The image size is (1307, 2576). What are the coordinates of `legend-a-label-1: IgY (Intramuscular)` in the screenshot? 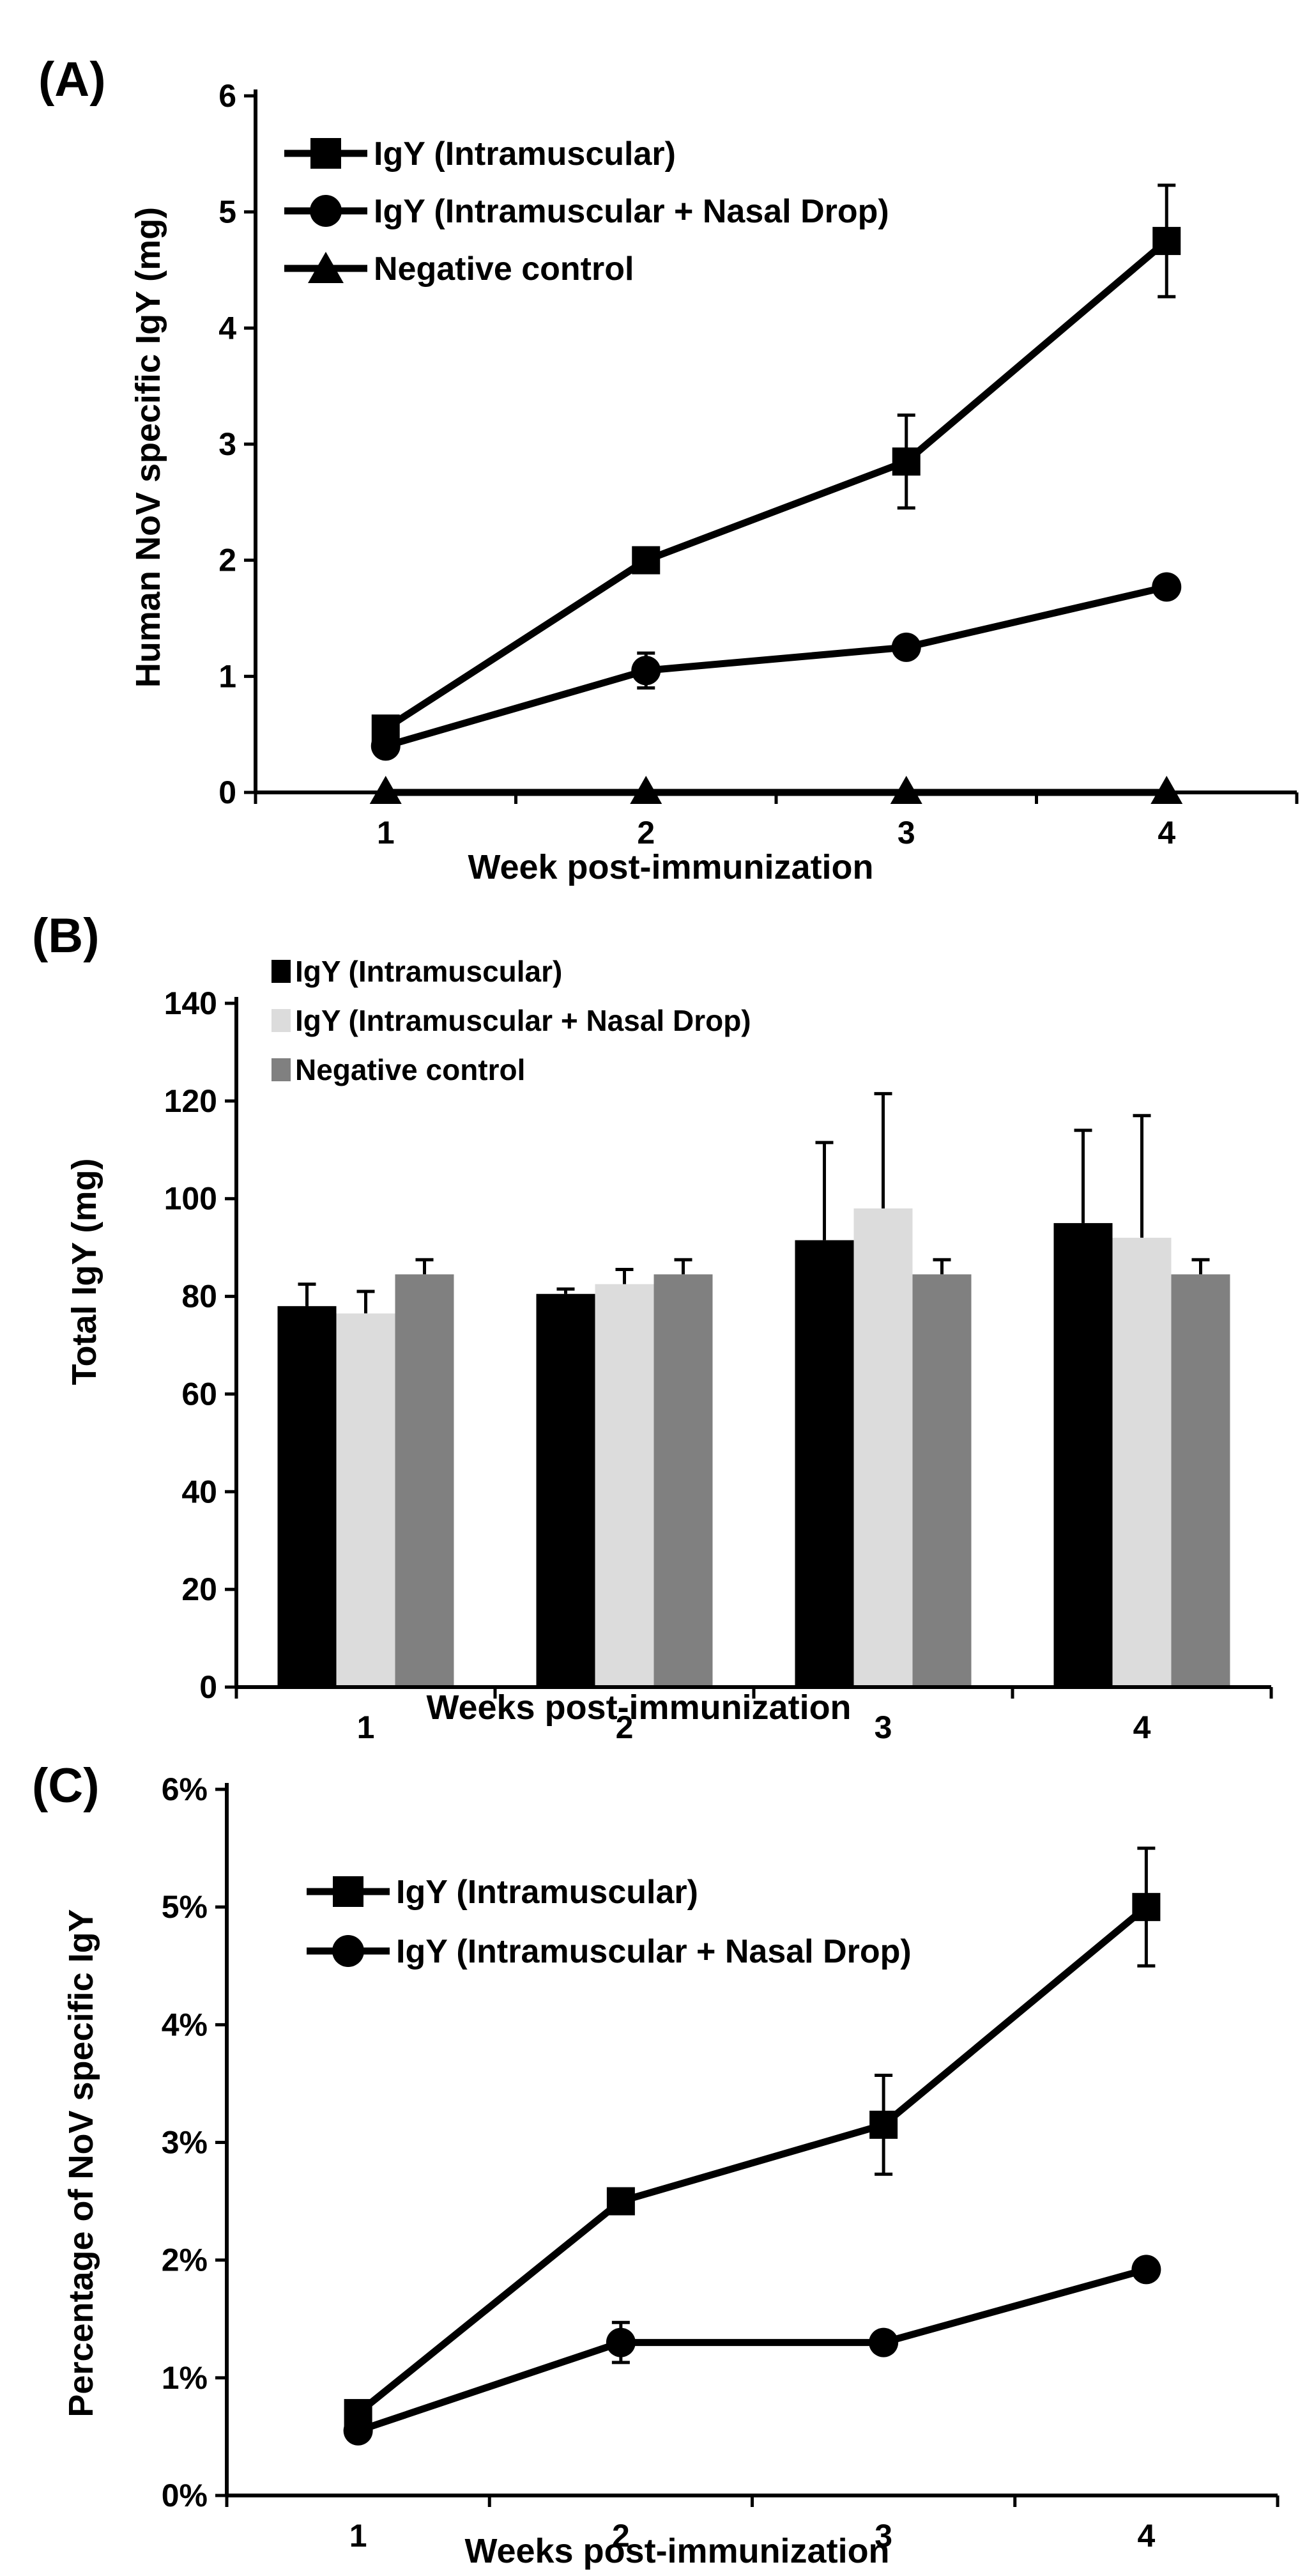 It's located at (525, 154).